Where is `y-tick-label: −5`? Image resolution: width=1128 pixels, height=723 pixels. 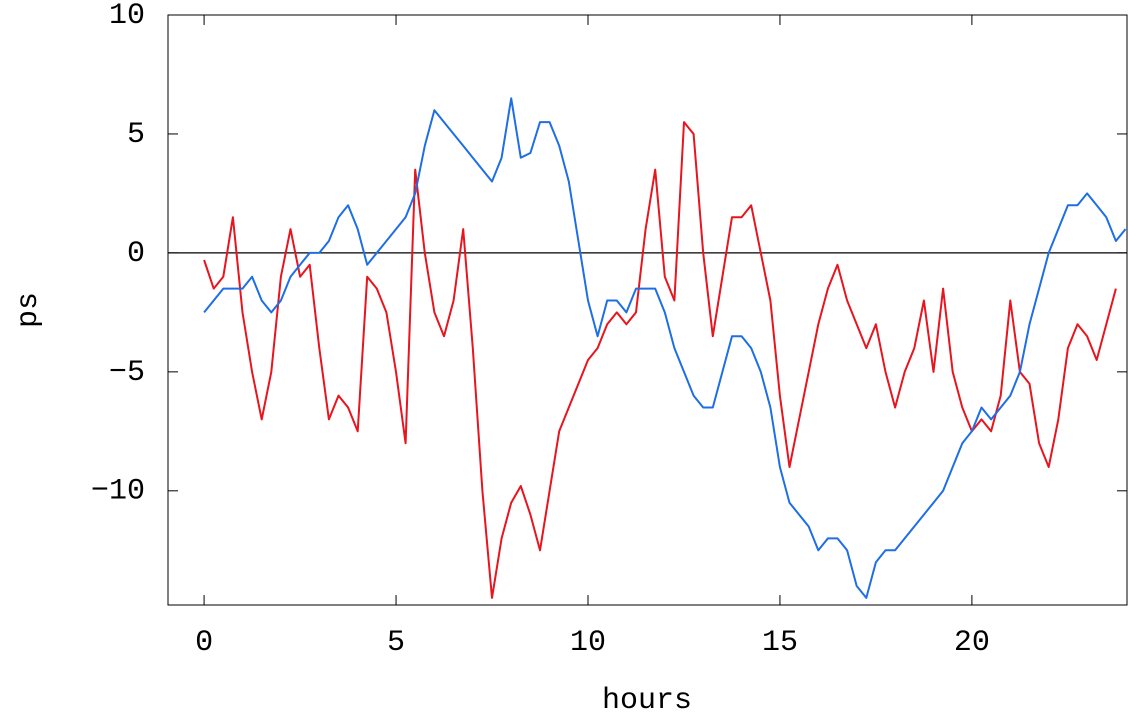 y-tick-label: −5 is located at coordinates (127, 373).